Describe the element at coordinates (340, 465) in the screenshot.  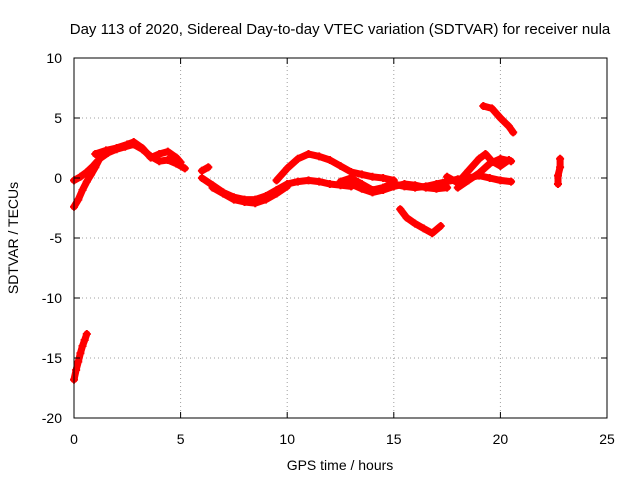
I see `x-axis-label: GPS time / hours` at that location.